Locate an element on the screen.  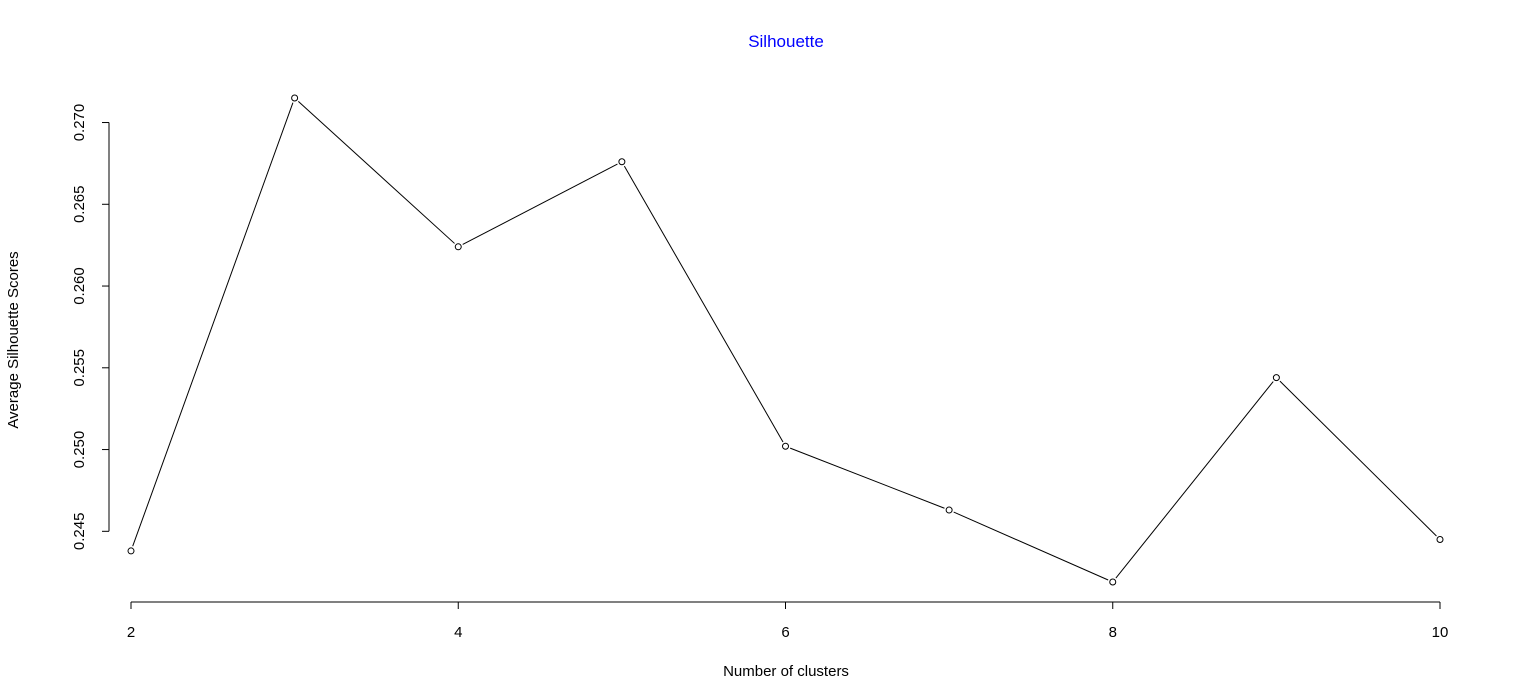
y-tick-label: 0.270 is located at coordinates (79, 123).